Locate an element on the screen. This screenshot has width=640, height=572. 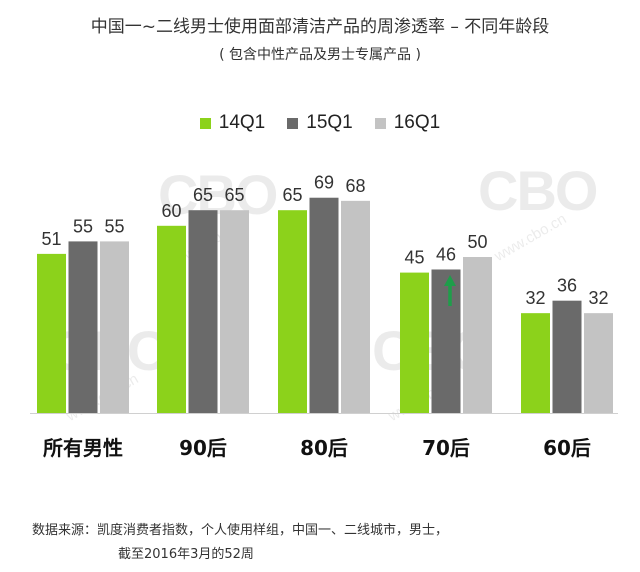
data-label-post-90s-15q1: 65 is located at coordinates (203, 195).